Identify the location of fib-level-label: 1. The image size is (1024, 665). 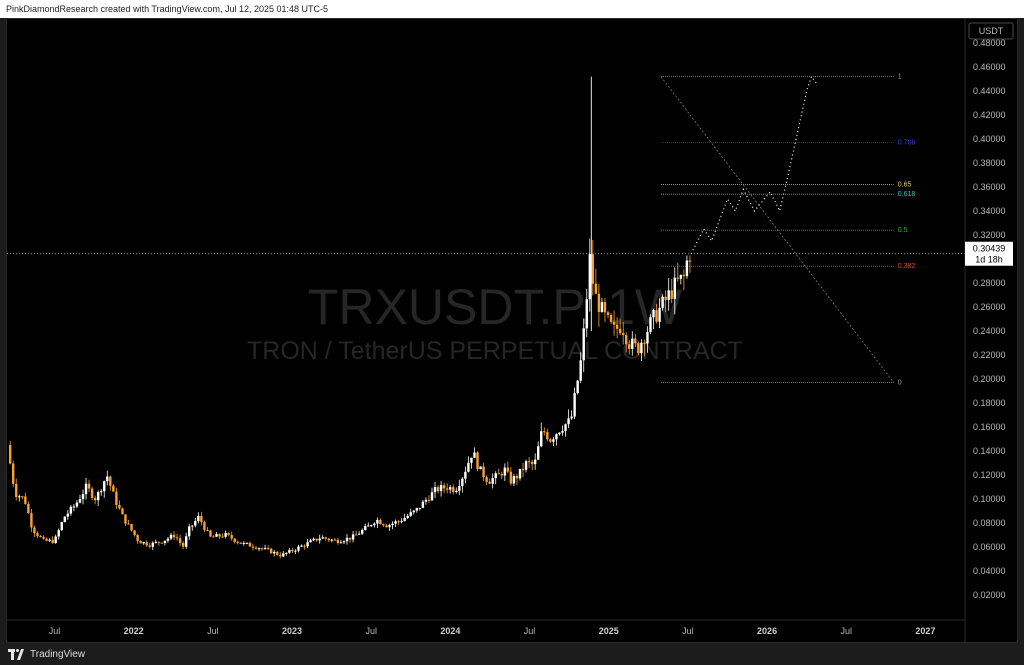
(900, 77).